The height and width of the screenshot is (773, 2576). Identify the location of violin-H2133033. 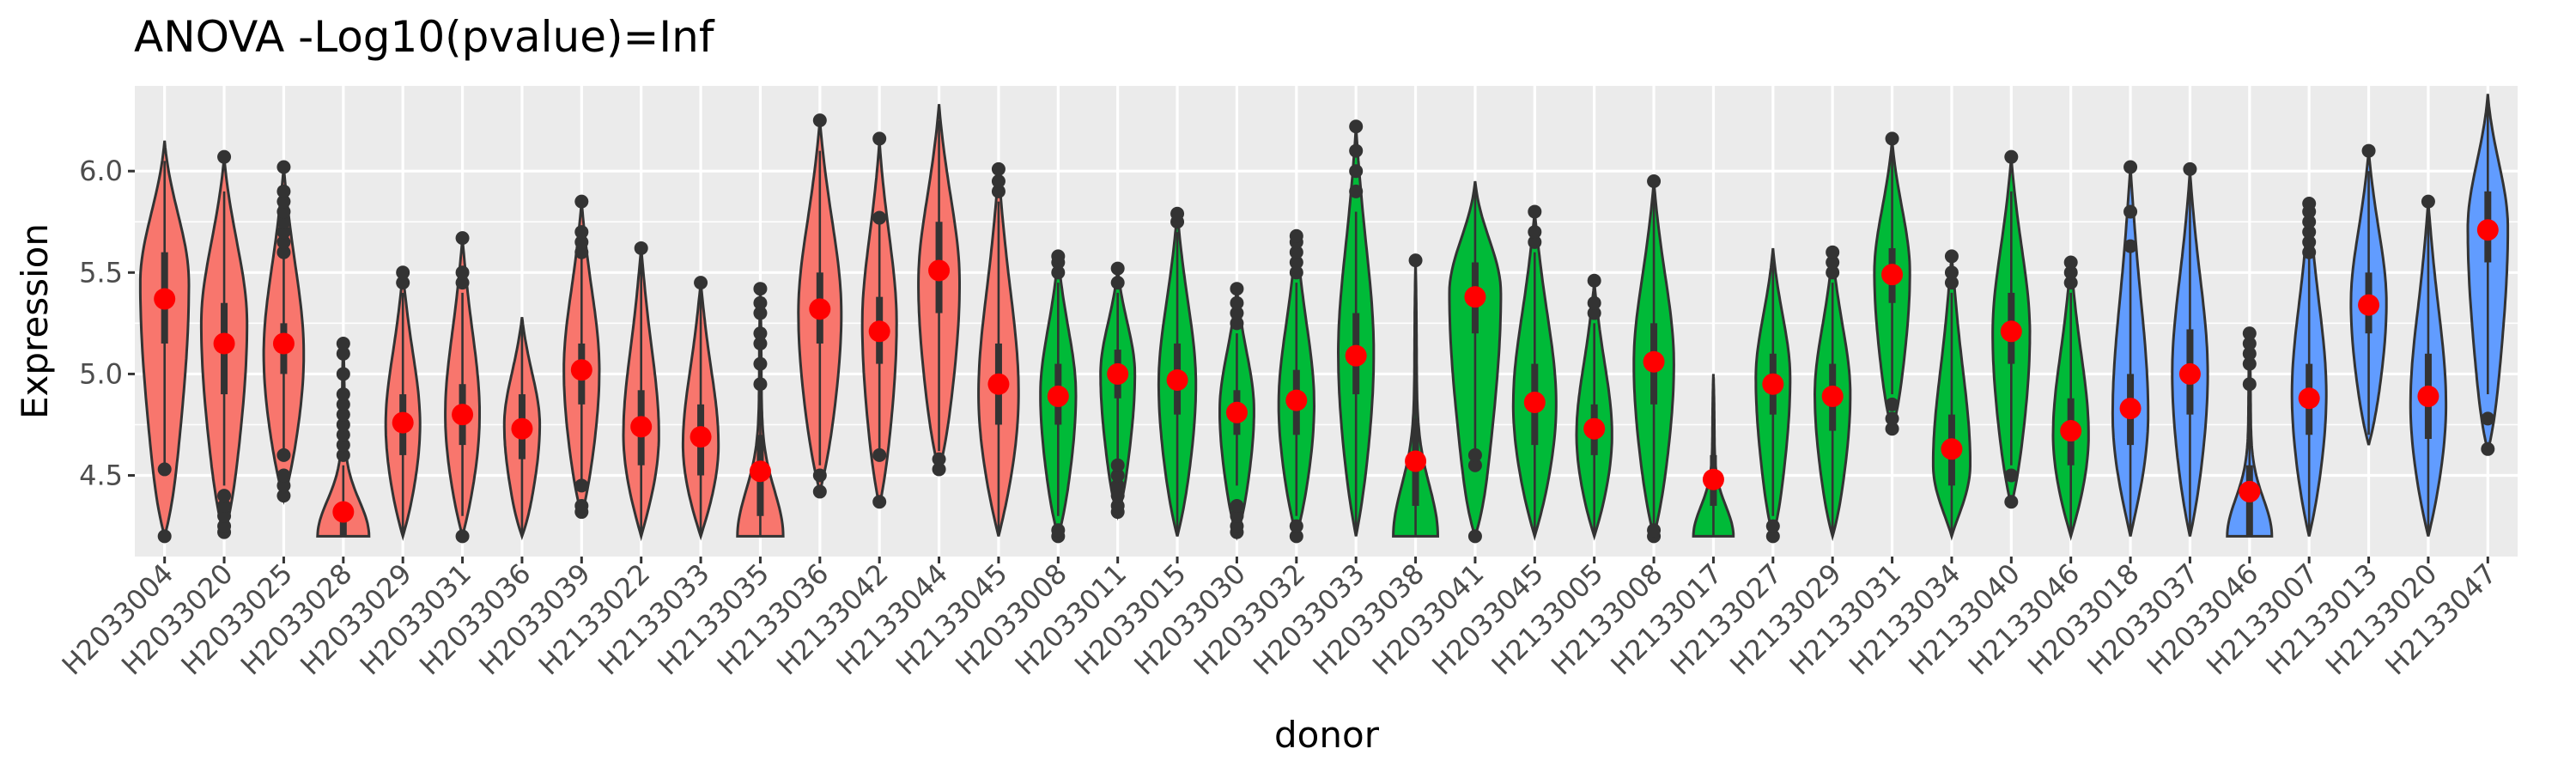
(700, 408).